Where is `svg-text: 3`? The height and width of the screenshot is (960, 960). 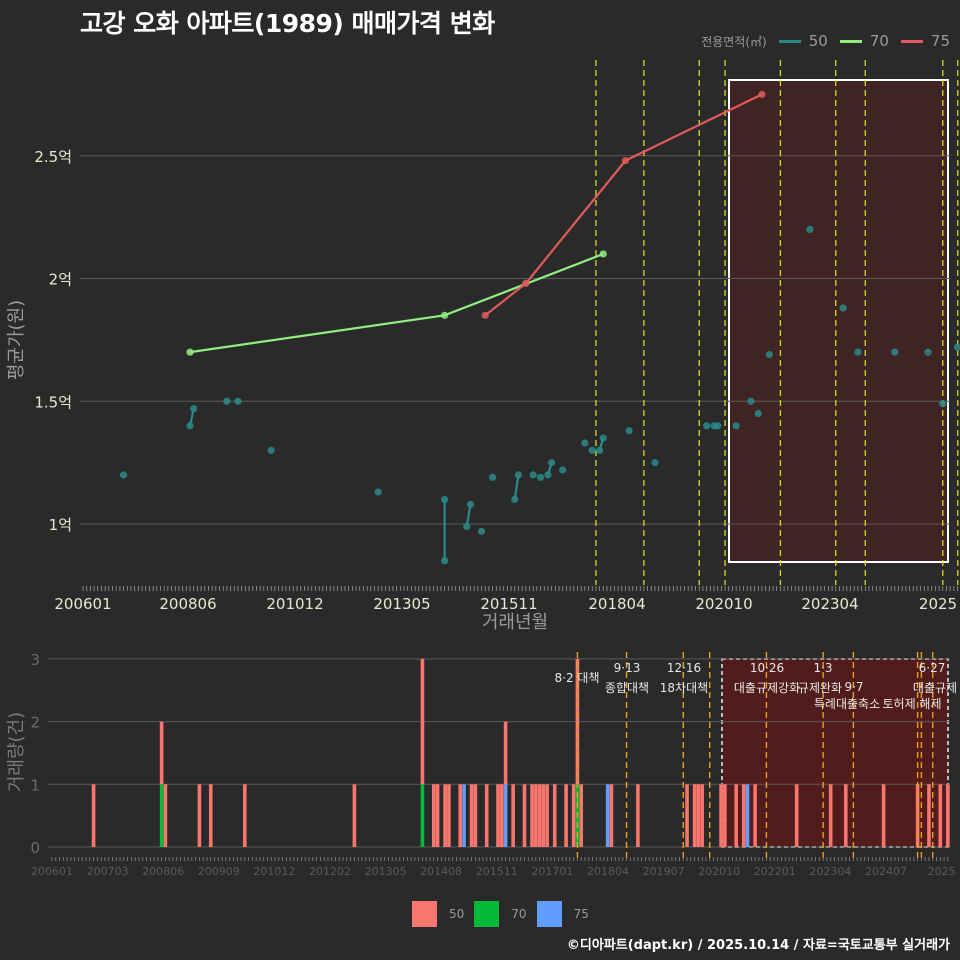
svg-text: 3 is located at coordinates (35, 660).